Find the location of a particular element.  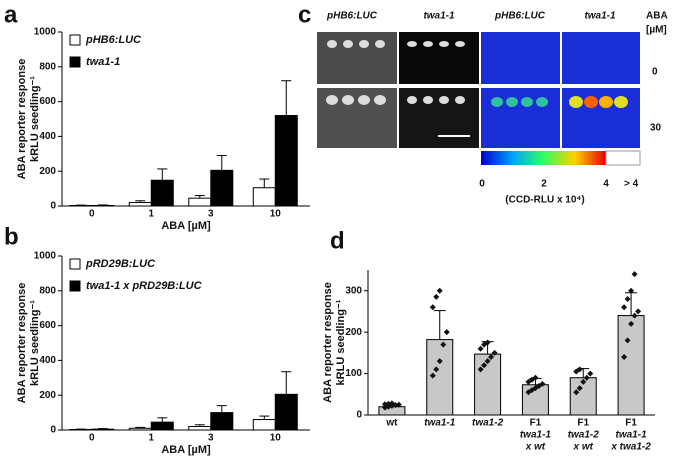

colorbar is located at coordinates (543, 158).